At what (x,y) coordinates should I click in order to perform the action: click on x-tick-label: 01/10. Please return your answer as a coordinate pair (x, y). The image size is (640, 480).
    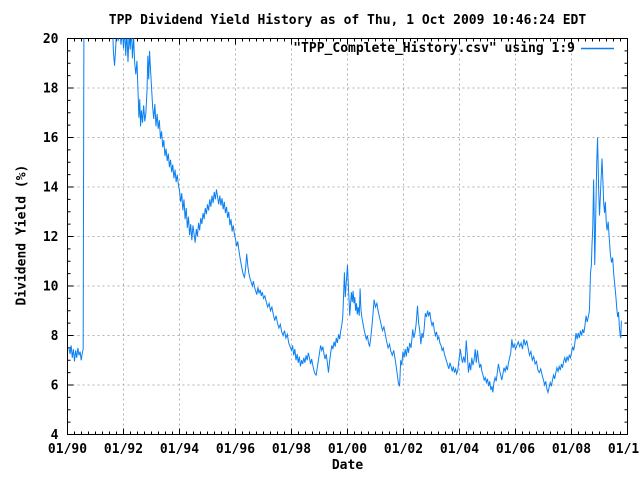
    Looking at the image, I should click on (624, 449).